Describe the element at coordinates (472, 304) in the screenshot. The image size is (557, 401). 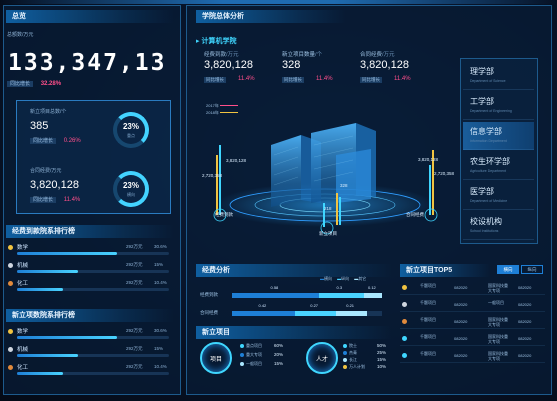
I see `table-row: 千题项目 082020 一般项目 082020` at that location.